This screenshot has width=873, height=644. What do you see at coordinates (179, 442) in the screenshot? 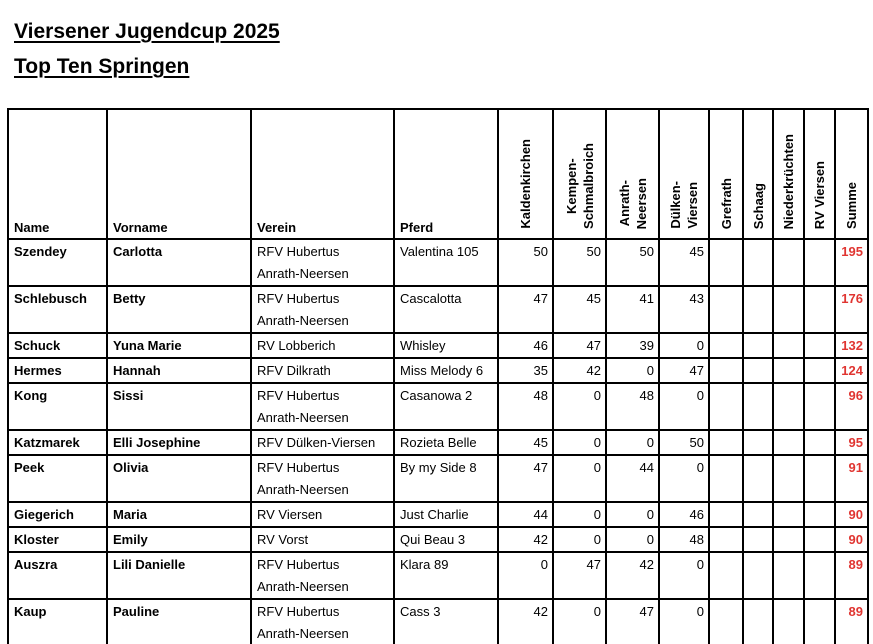
I see `cell-vorname: Elli Josephine` at bounding box center [179, 442].